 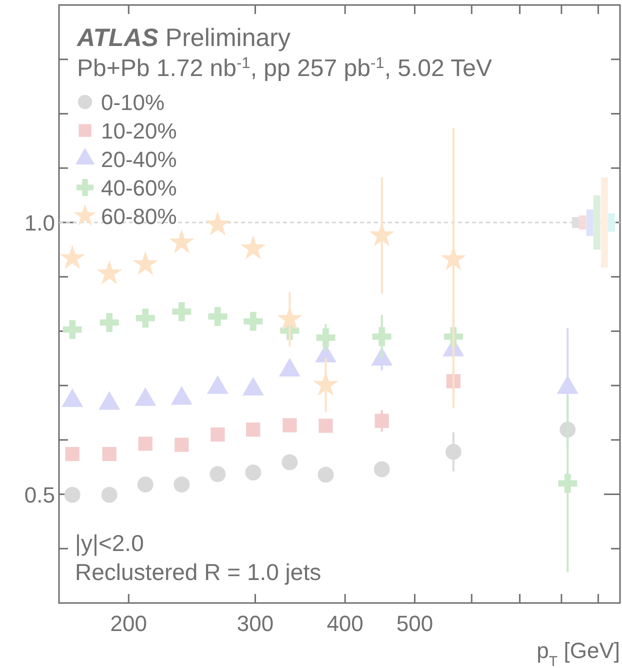 I want to click on legend-label: 0-10%, so click(x=133, y=102).